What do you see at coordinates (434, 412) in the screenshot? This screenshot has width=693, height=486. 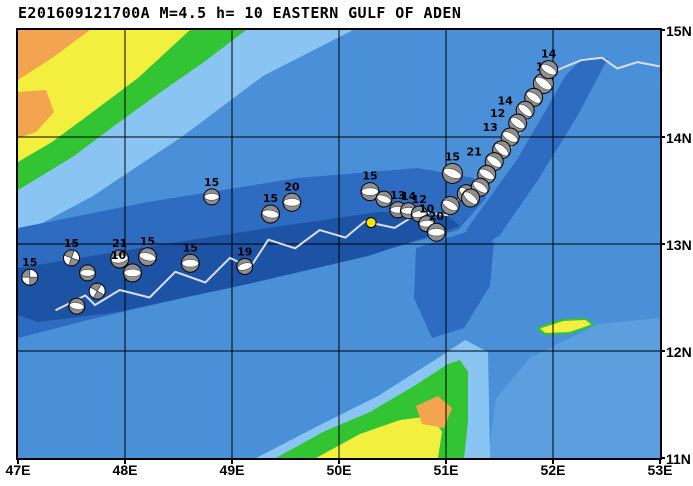 I see `map-layer-land-south-orange` at bounding box center [434, 412].